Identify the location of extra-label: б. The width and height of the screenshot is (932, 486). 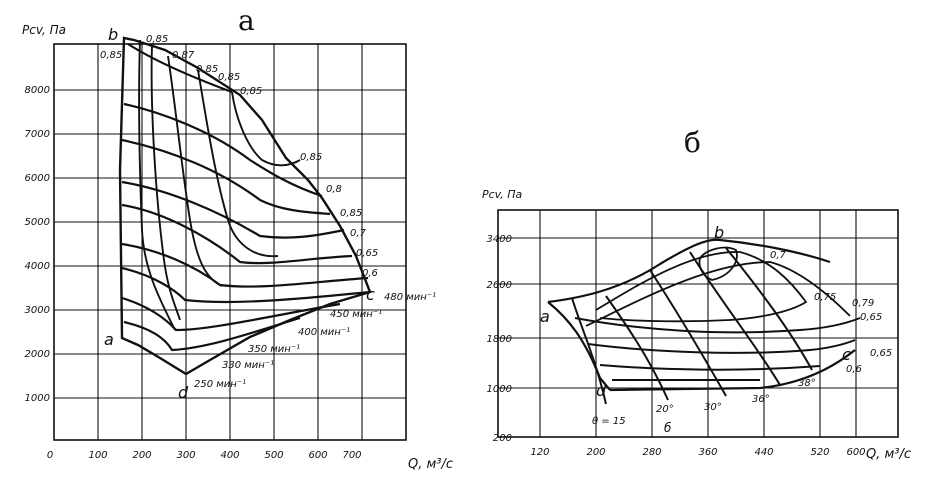
(668, 428).